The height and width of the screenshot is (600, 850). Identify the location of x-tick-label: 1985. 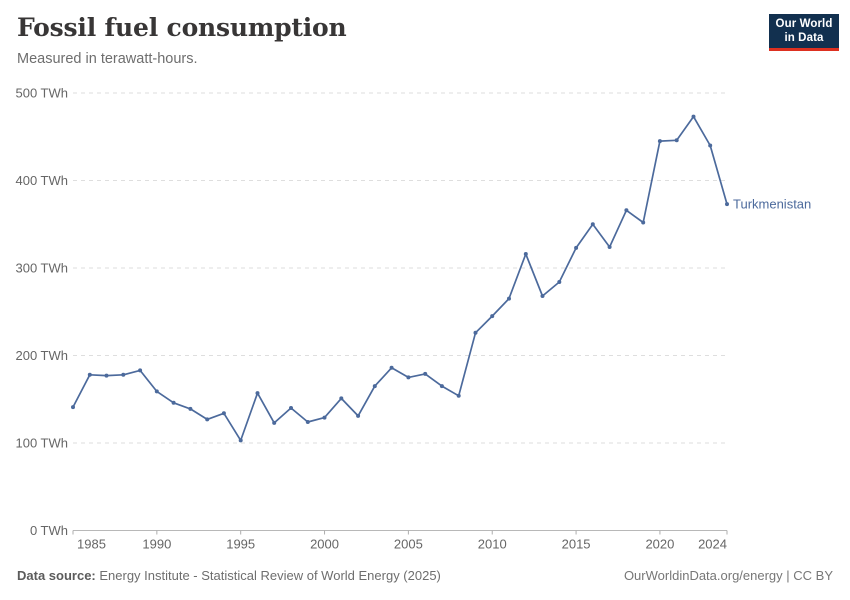
(91, 544).